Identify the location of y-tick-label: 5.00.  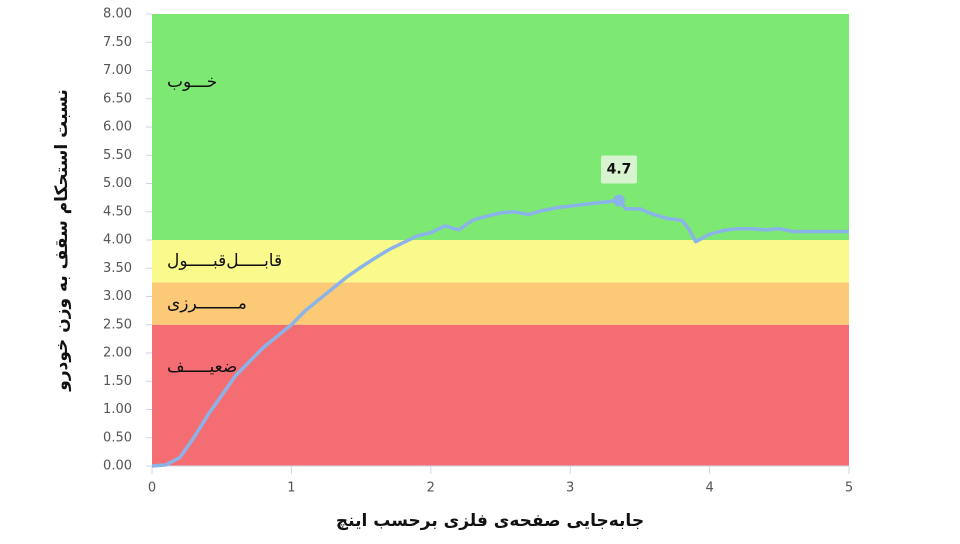
(117, 183).